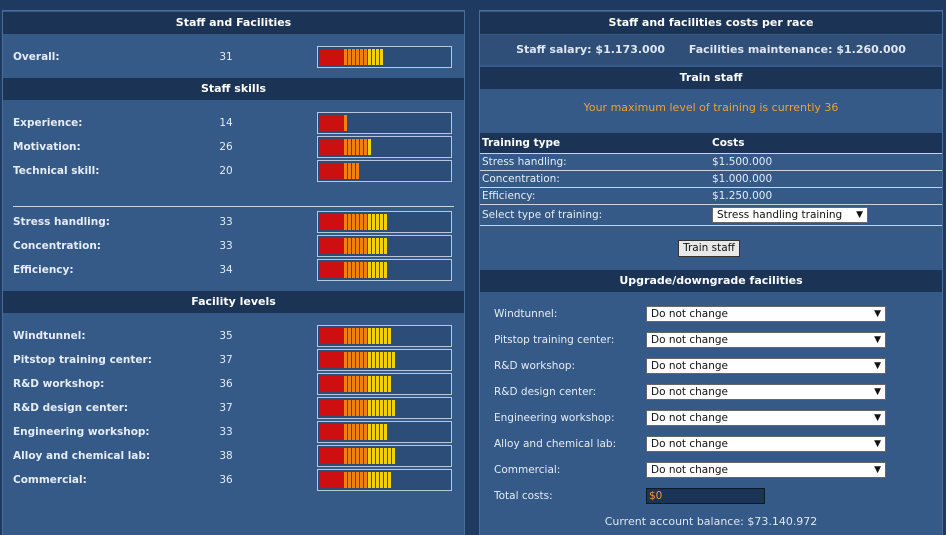 The height and width of the screenshot is (535, 946). Describe the element at coordinates (766, 444) in the screenshot. I see `upgrade-select-alloy-and-chemical-lab: Do not change ▼` at that location.